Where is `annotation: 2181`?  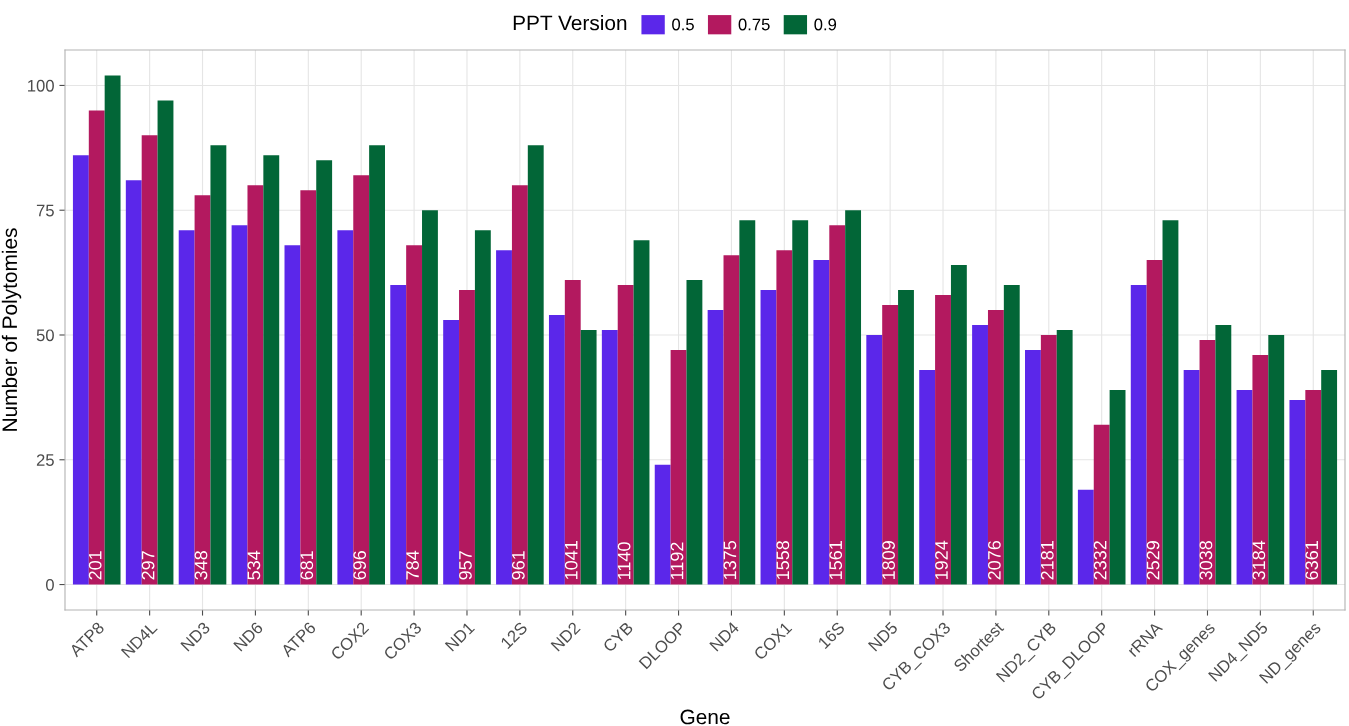
annotation: 2181 is located at coordinates (1047, 560).